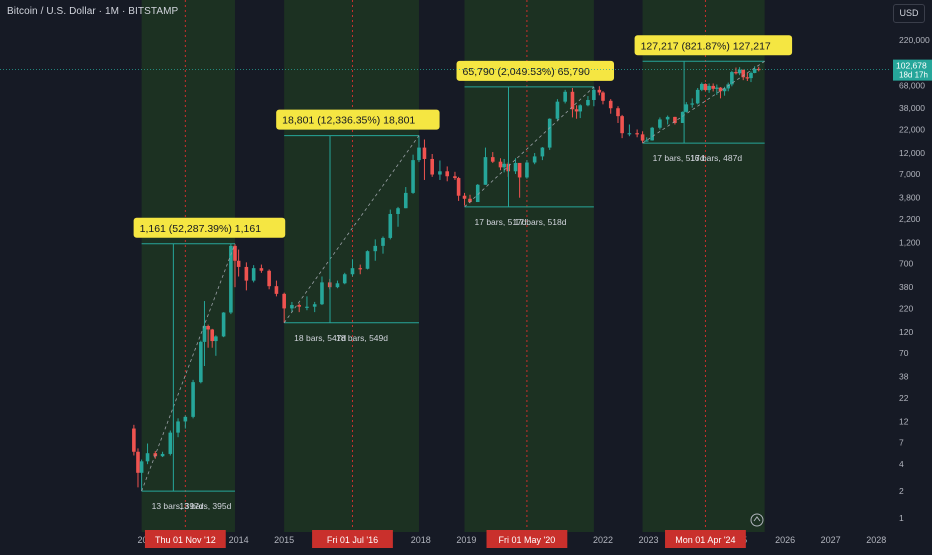 This screenshot has width=932, height=555. I want to click on bars-count-label: 17 bars, 518d, so click(540, 222).